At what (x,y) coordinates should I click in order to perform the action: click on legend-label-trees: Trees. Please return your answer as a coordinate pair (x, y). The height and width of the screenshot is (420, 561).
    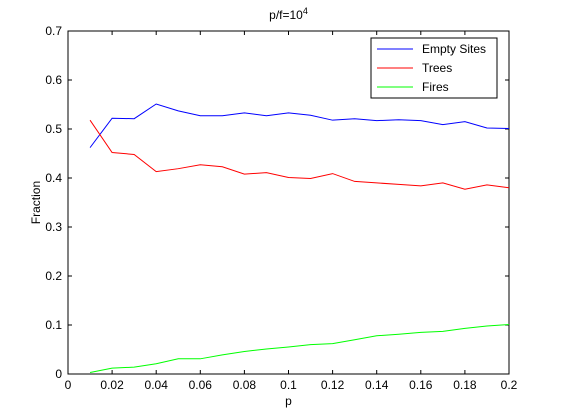
    Looking at the image, I should click on (437, 68).